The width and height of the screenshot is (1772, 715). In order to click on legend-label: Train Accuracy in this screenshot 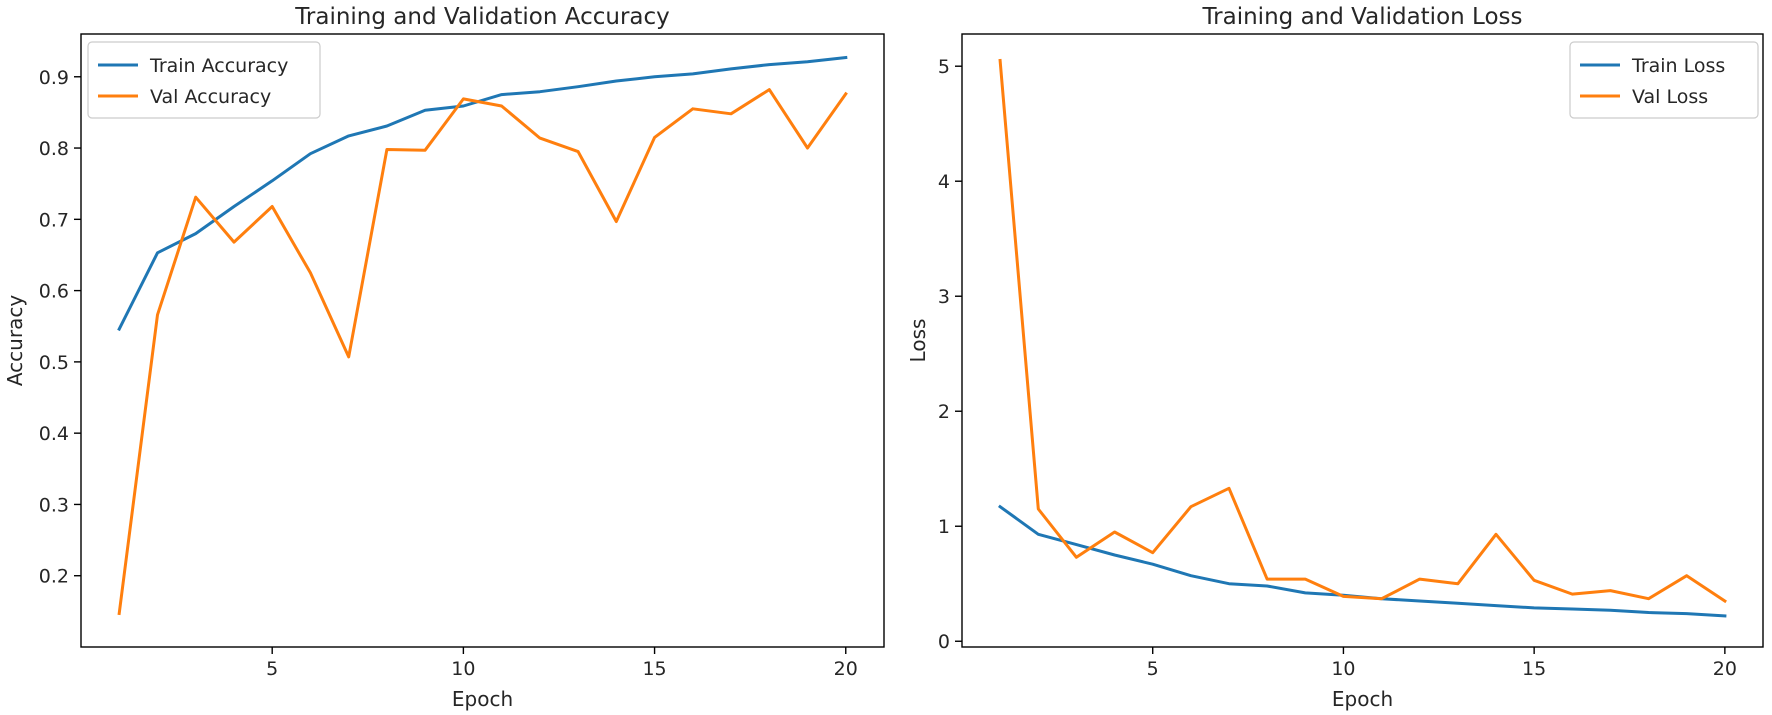, I will do `click(218, 66)`.